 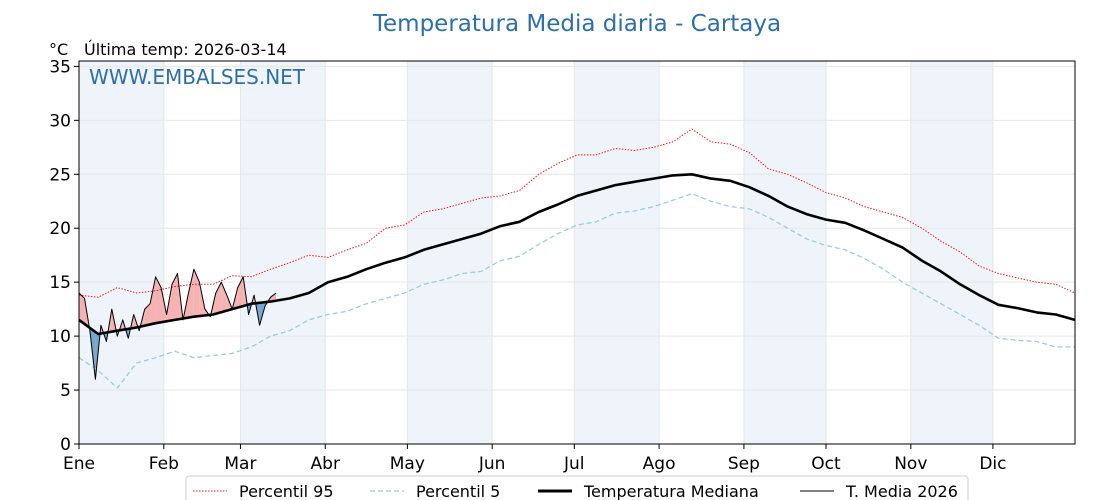 What do you see at coordinates (901, 491) in the screenshot?
I see `legend-label-current: T. Media 2026` at bounding box center [901, 491].